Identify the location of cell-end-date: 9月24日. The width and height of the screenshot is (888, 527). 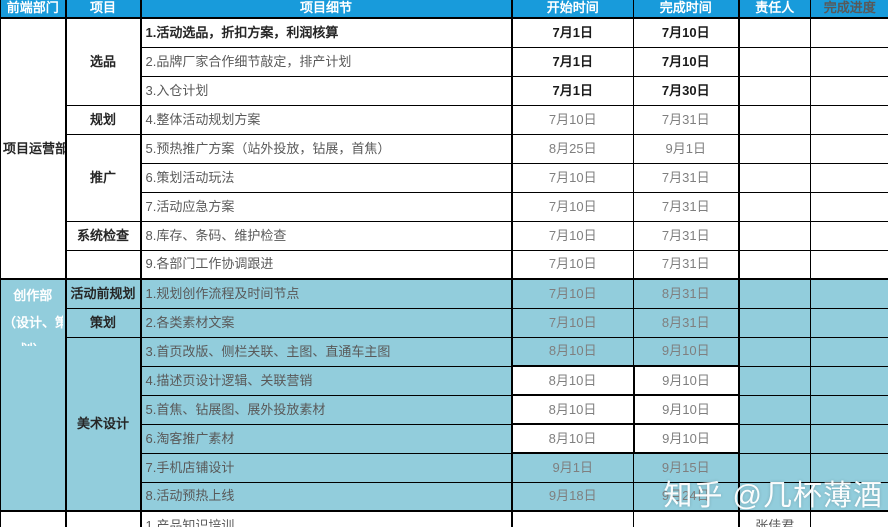
(686, 496).